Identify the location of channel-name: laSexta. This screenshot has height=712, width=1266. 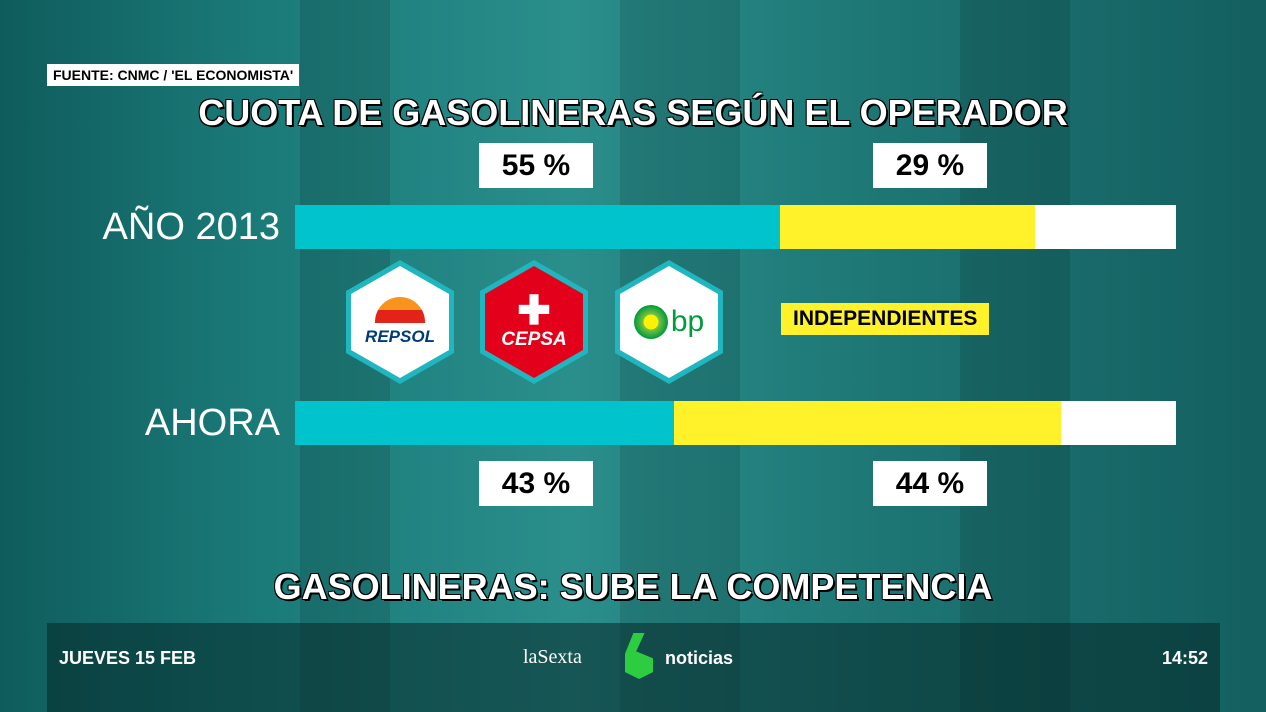
(552, 657).